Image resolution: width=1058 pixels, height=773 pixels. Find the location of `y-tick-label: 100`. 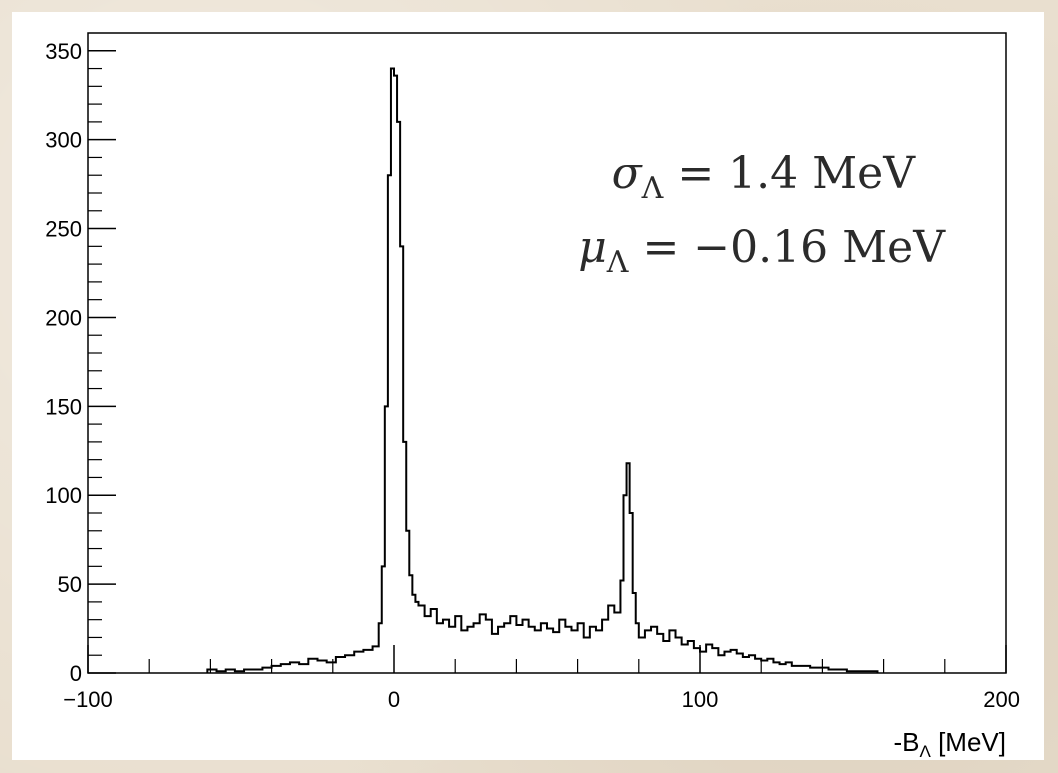

y-tick-label: 100 is located at coordinates (63, 495).